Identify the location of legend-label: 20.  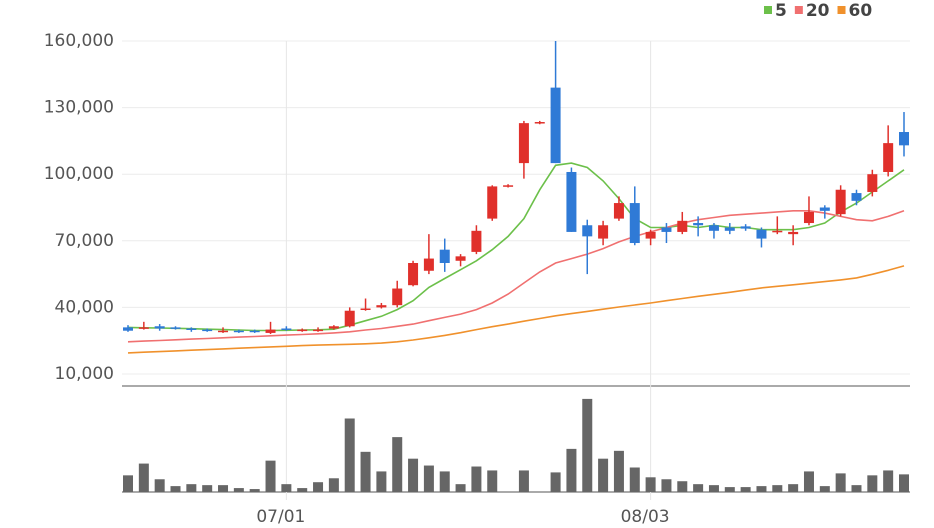
(818, 11).